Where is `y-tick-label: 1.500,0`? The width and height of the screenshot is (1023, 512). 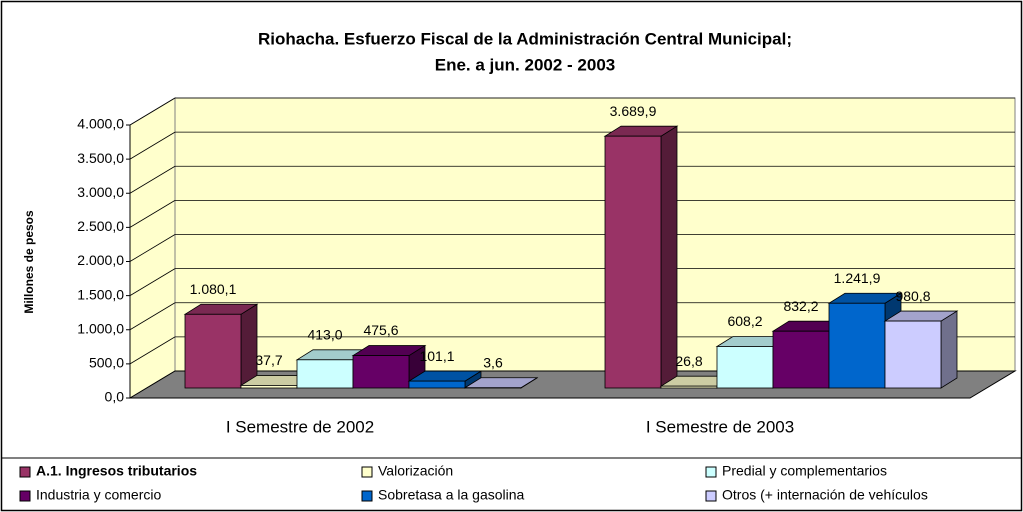
y-tick-label: 1.500,0 is located at coordinates (100, 294).